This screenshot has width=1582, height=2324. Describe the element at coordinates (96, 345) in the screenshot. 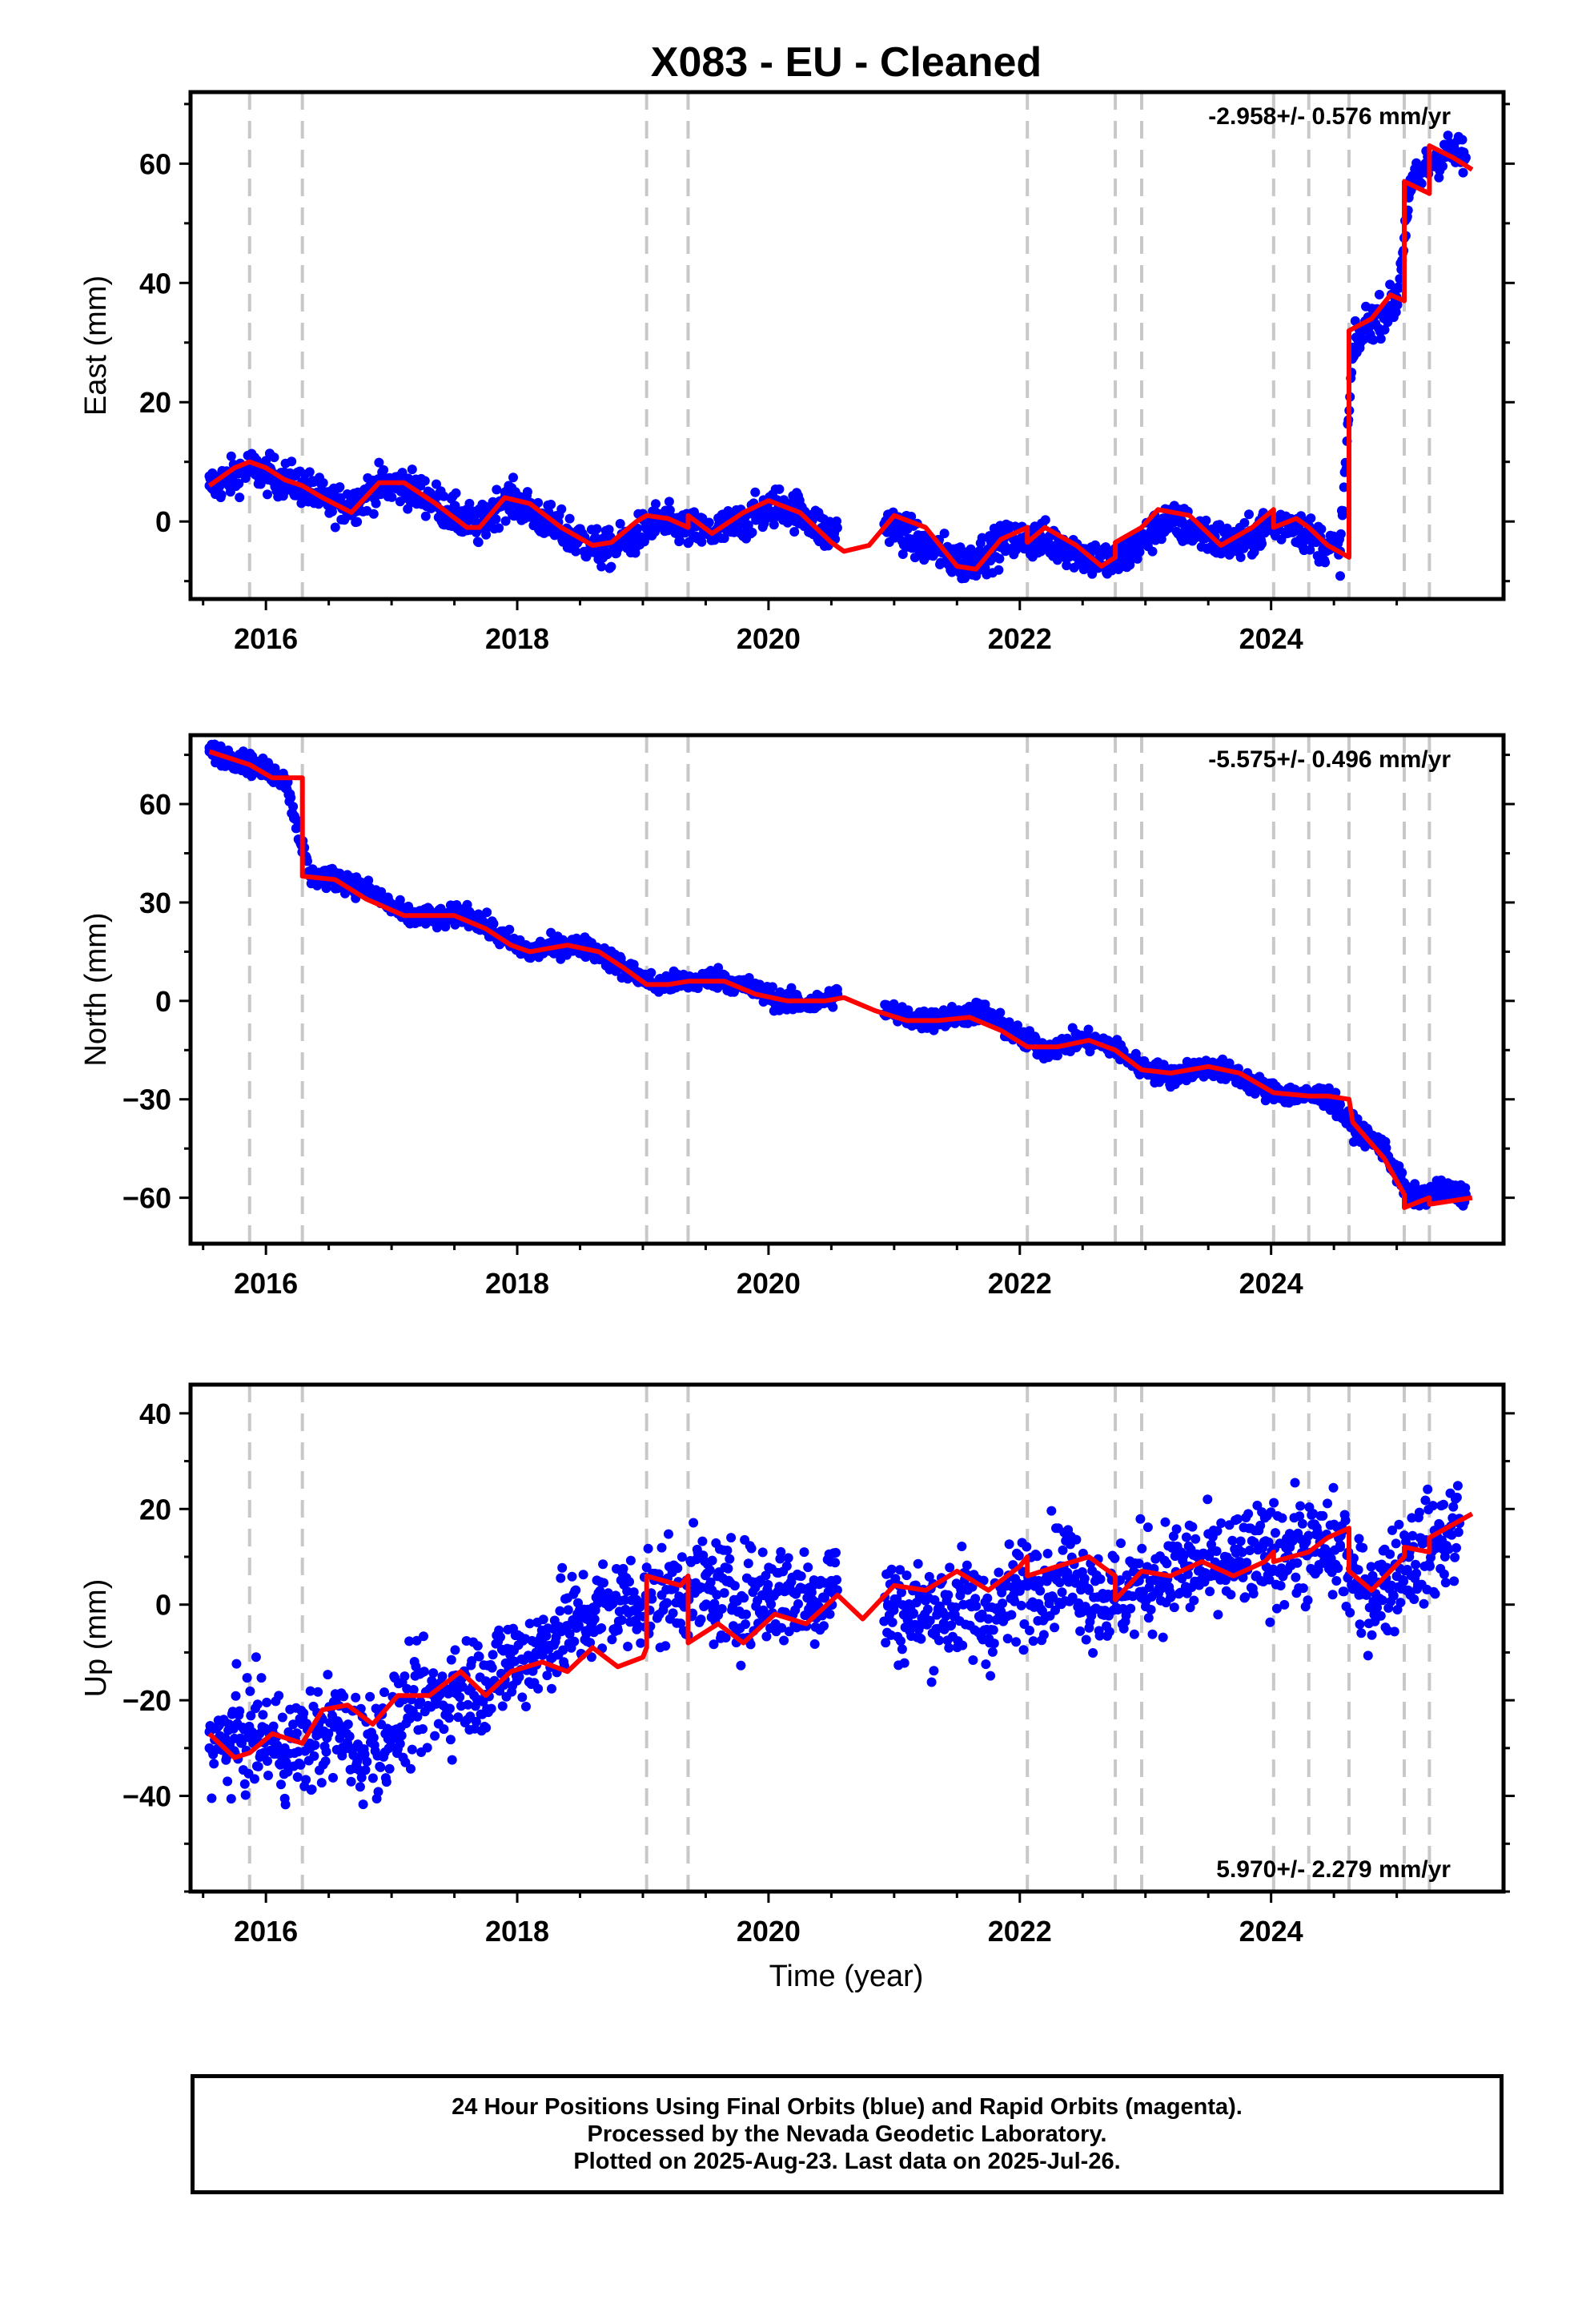

I see `east-y-axis-label: East (mm)` at that location.